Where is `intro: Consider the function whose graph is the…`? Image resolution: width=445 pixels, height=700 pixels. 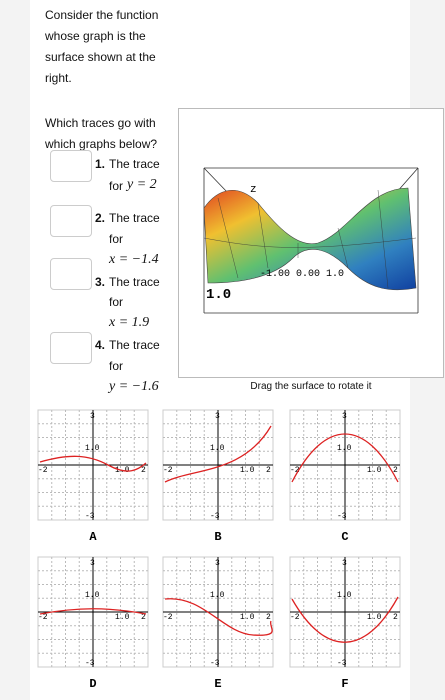
intro: Consider the function whose graph is the… is located at coordinates (102, 46).